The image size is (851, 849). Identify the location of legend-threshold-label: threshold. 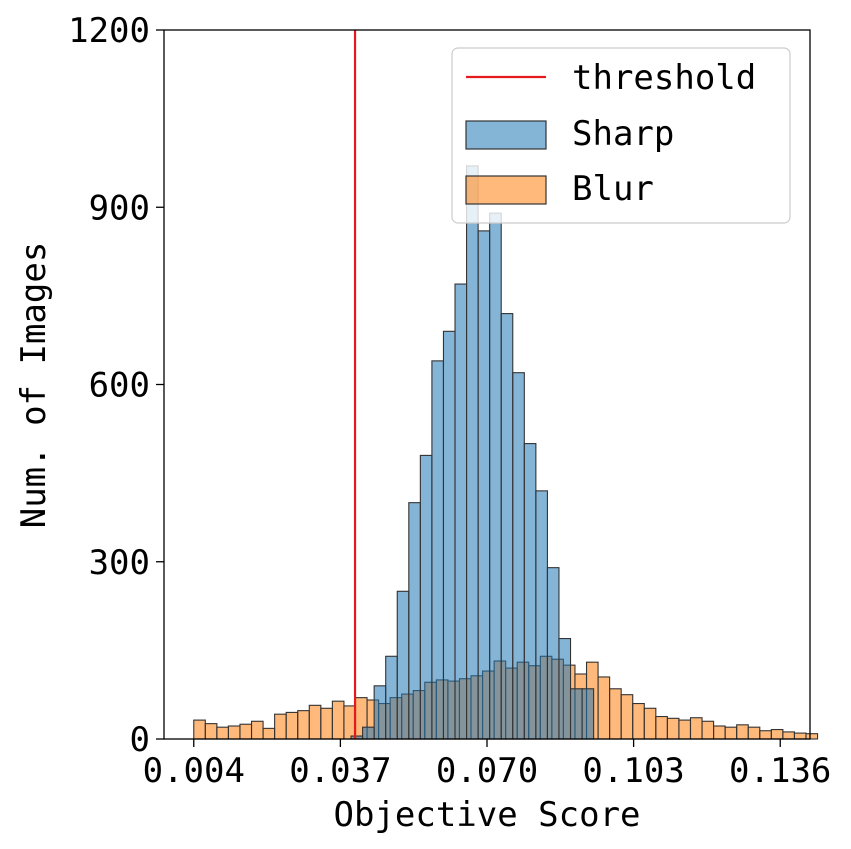
(664, 78).